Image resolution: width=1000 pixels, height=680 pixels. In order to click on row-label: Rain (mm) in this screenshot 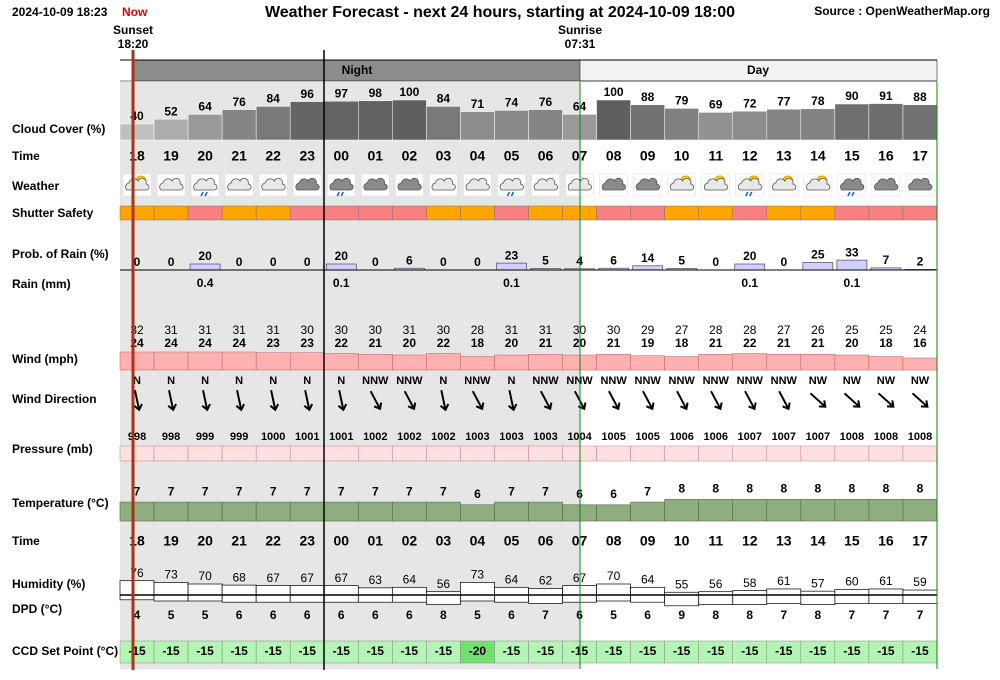, I will do `click(41, 284)`.